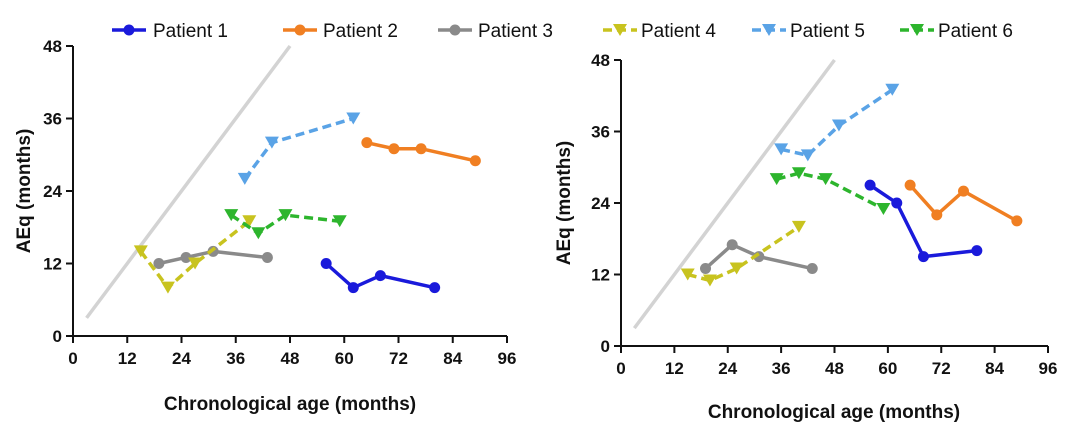  What do you see at coordinates (975, 31) in the screenshot?
I see `legend-label: Patient 6` at bounding box center [975, 31].